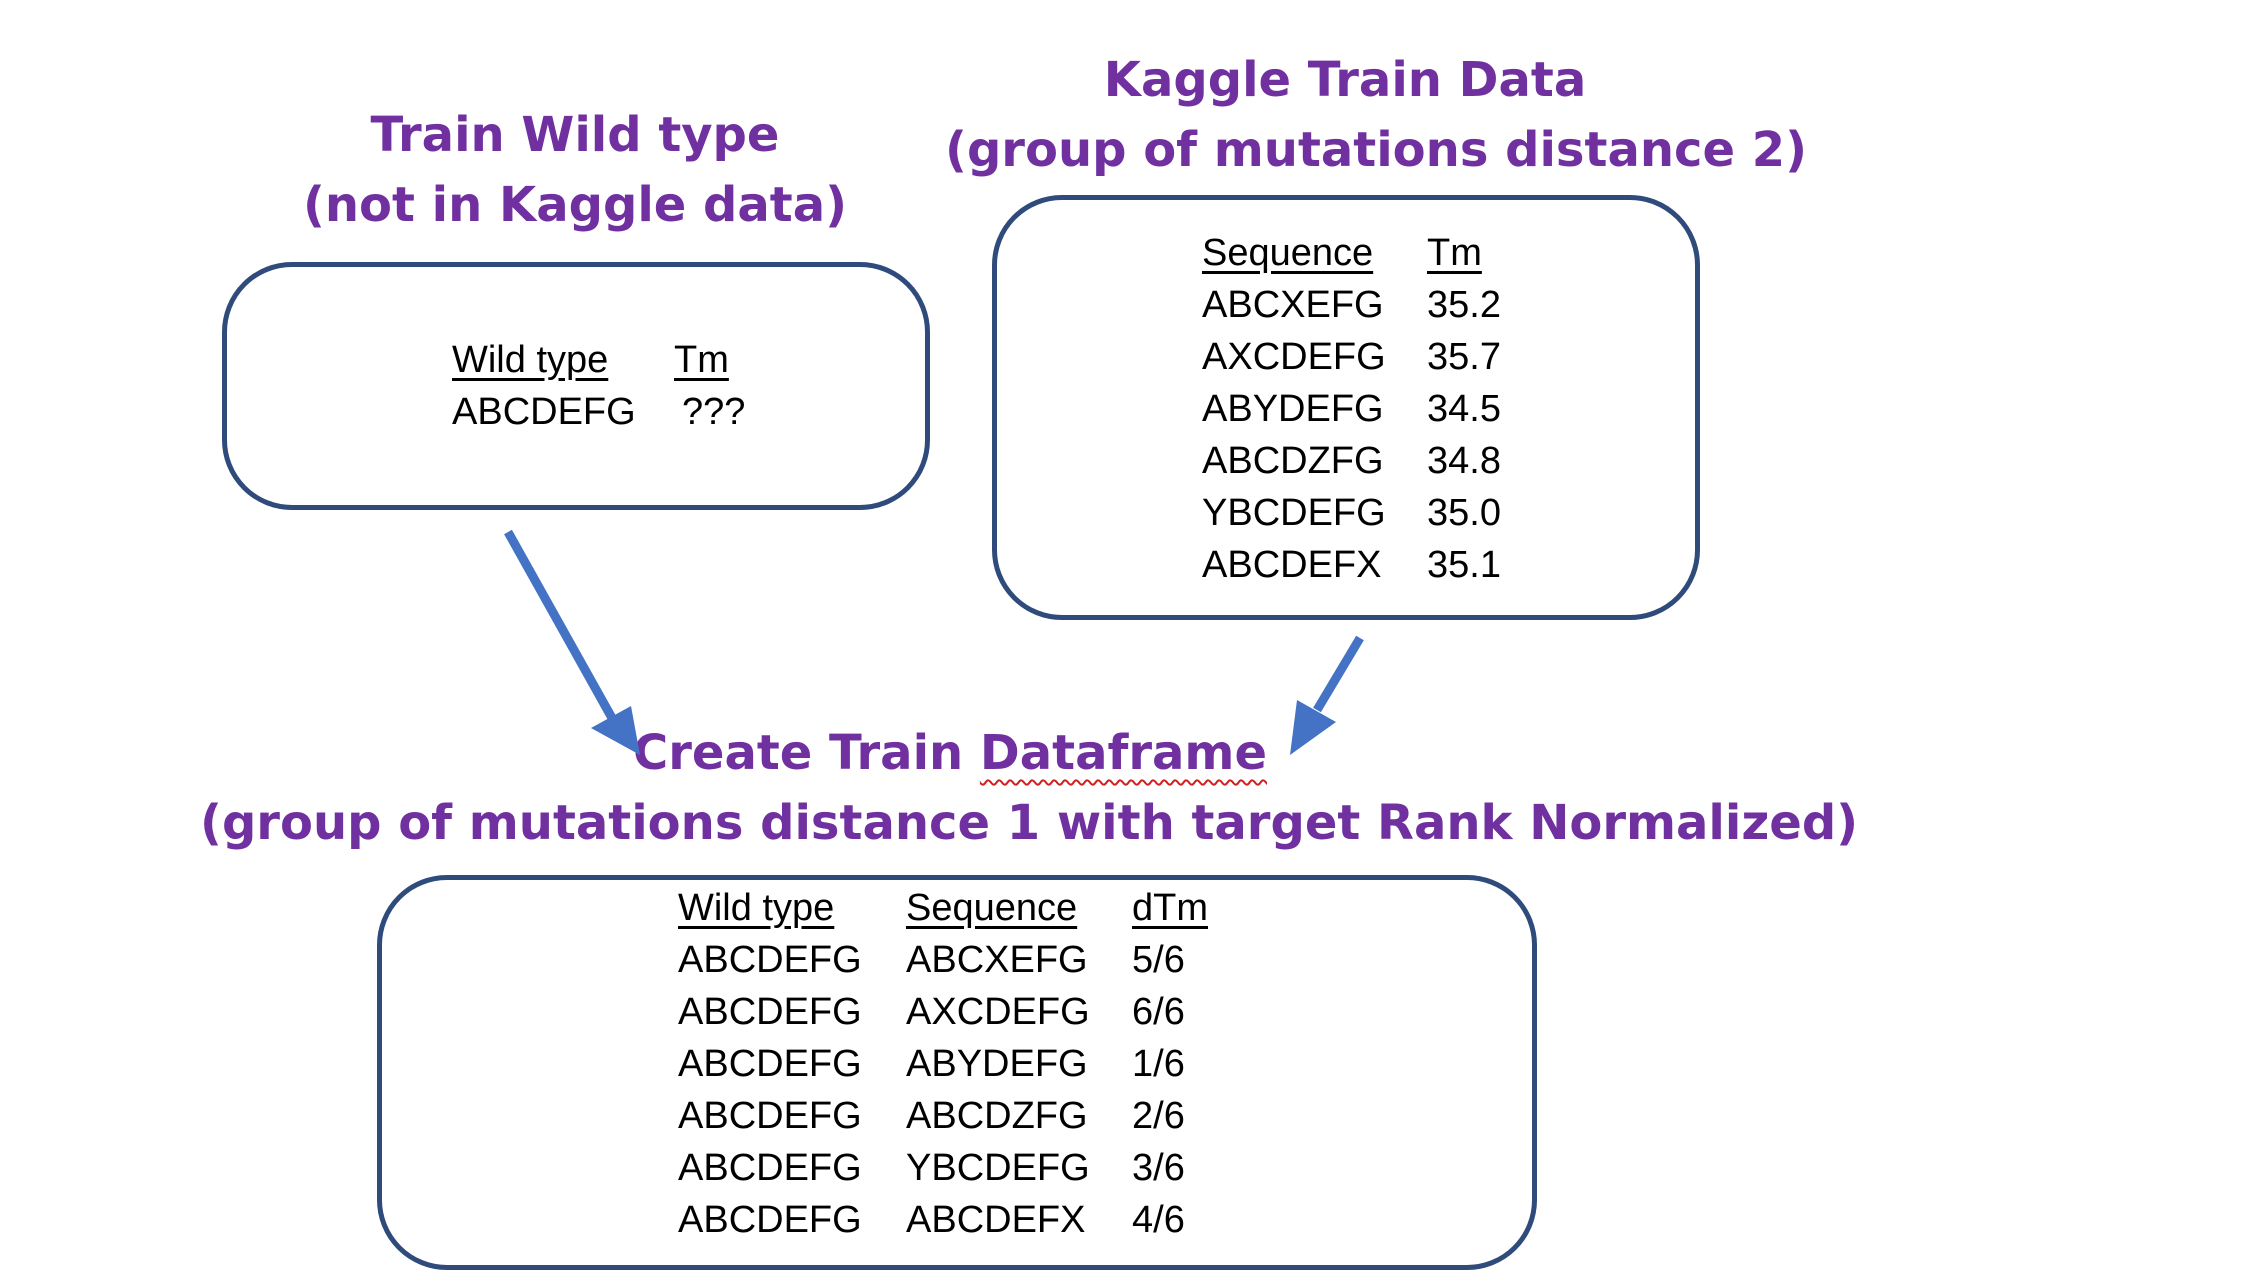 This screenshot has width=2262, height=1272. I want to click on arrow-wildtype-to-result, so click(574, 643).